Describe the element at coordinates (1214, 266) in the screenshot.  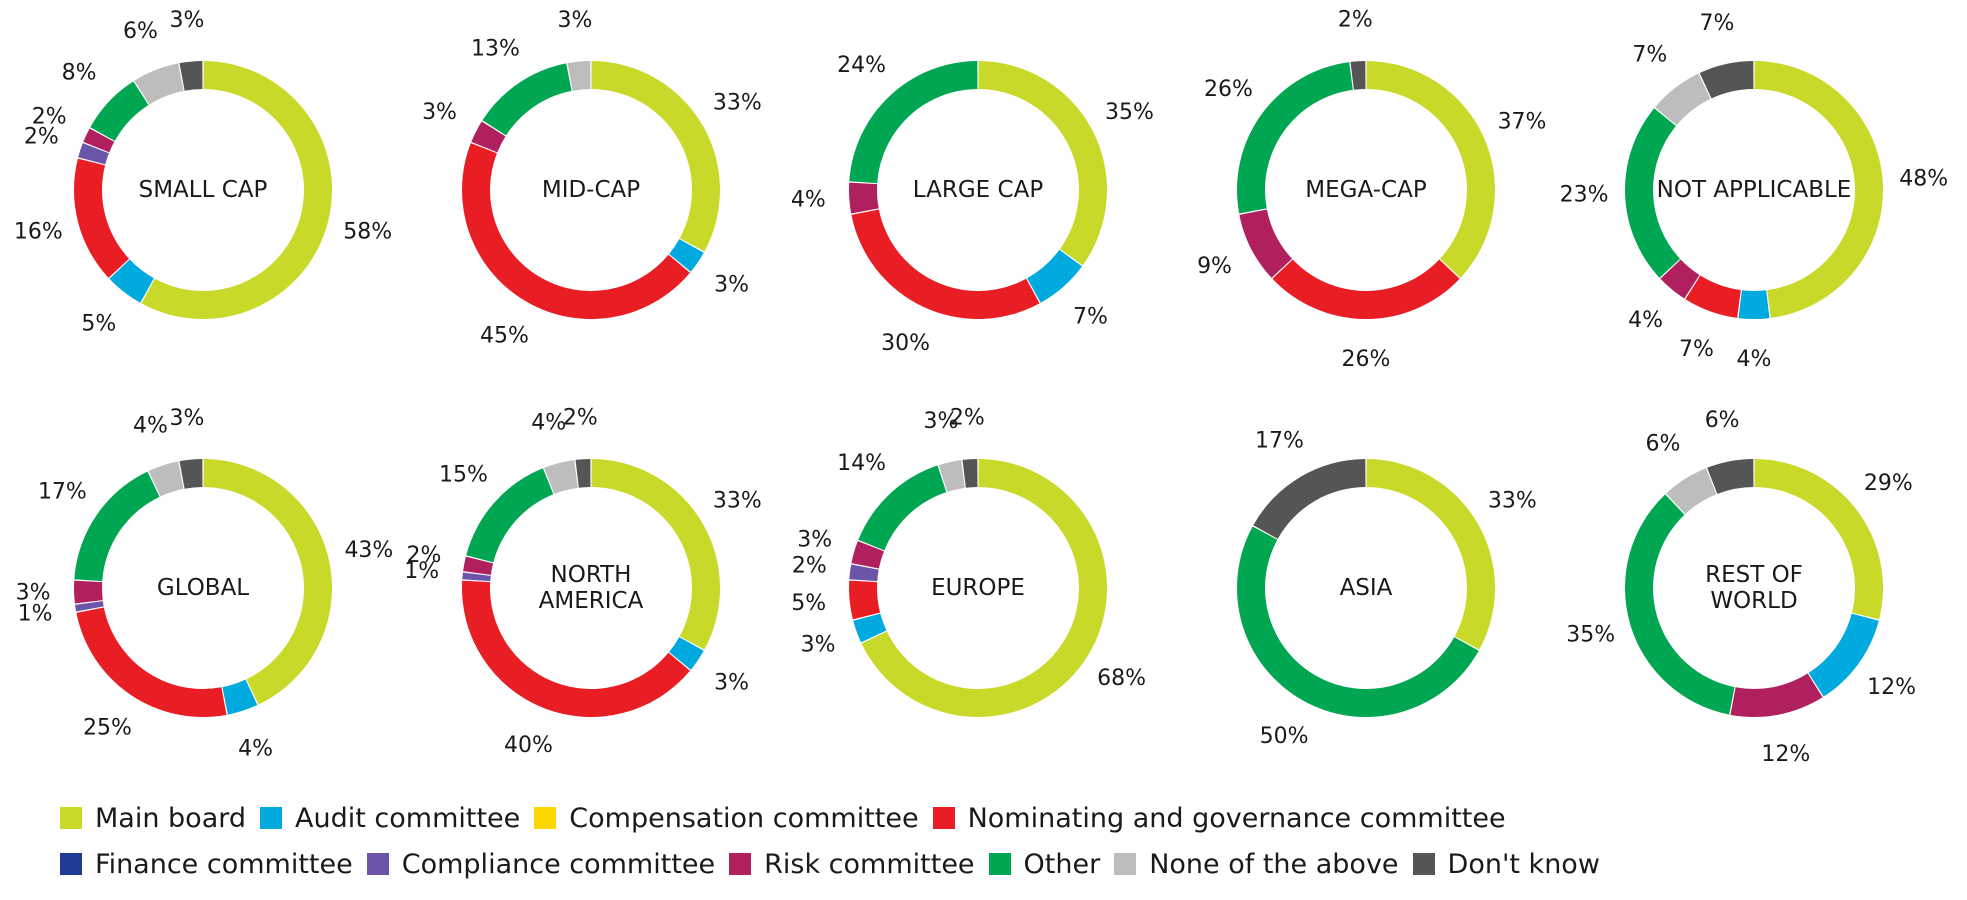
I see `data-label-risk-committee: 9%` at that location.